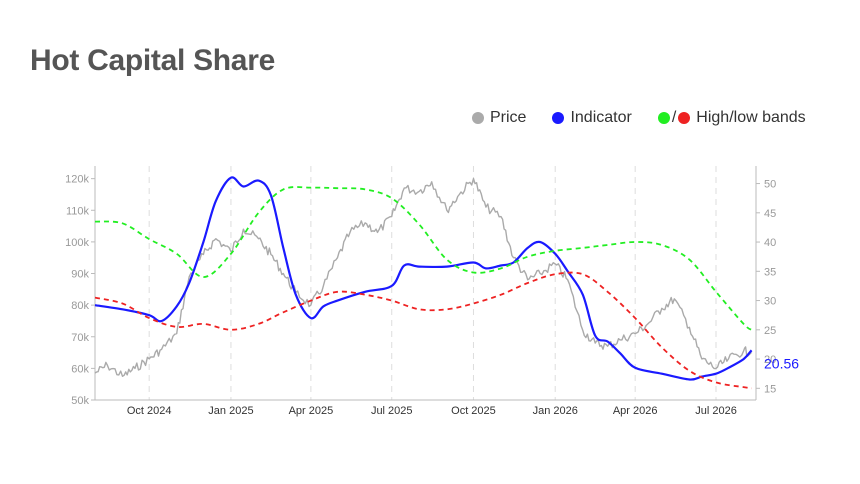 The width and height of the screenshot is (860, 484). Describe the element at coordinates (152, 60) in the screenshot. I see `chart-title: Hot Capital Share` at that location.